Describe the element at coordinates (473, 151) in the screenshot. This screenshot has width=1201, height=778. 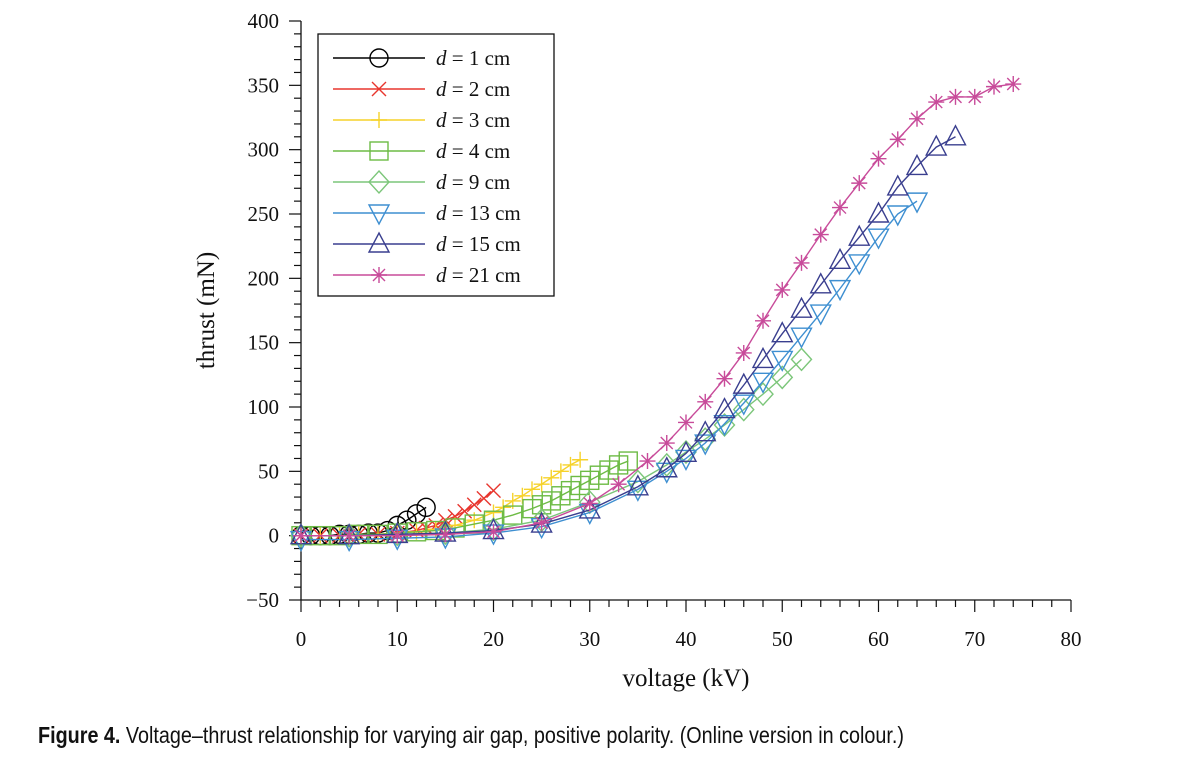
I see `legend-label: d = 4 cm` at that location.